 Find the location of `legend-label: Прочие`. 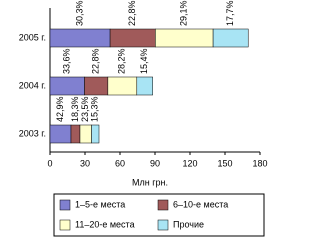

legend-label: Прочие is located at coordinates (188, 224).